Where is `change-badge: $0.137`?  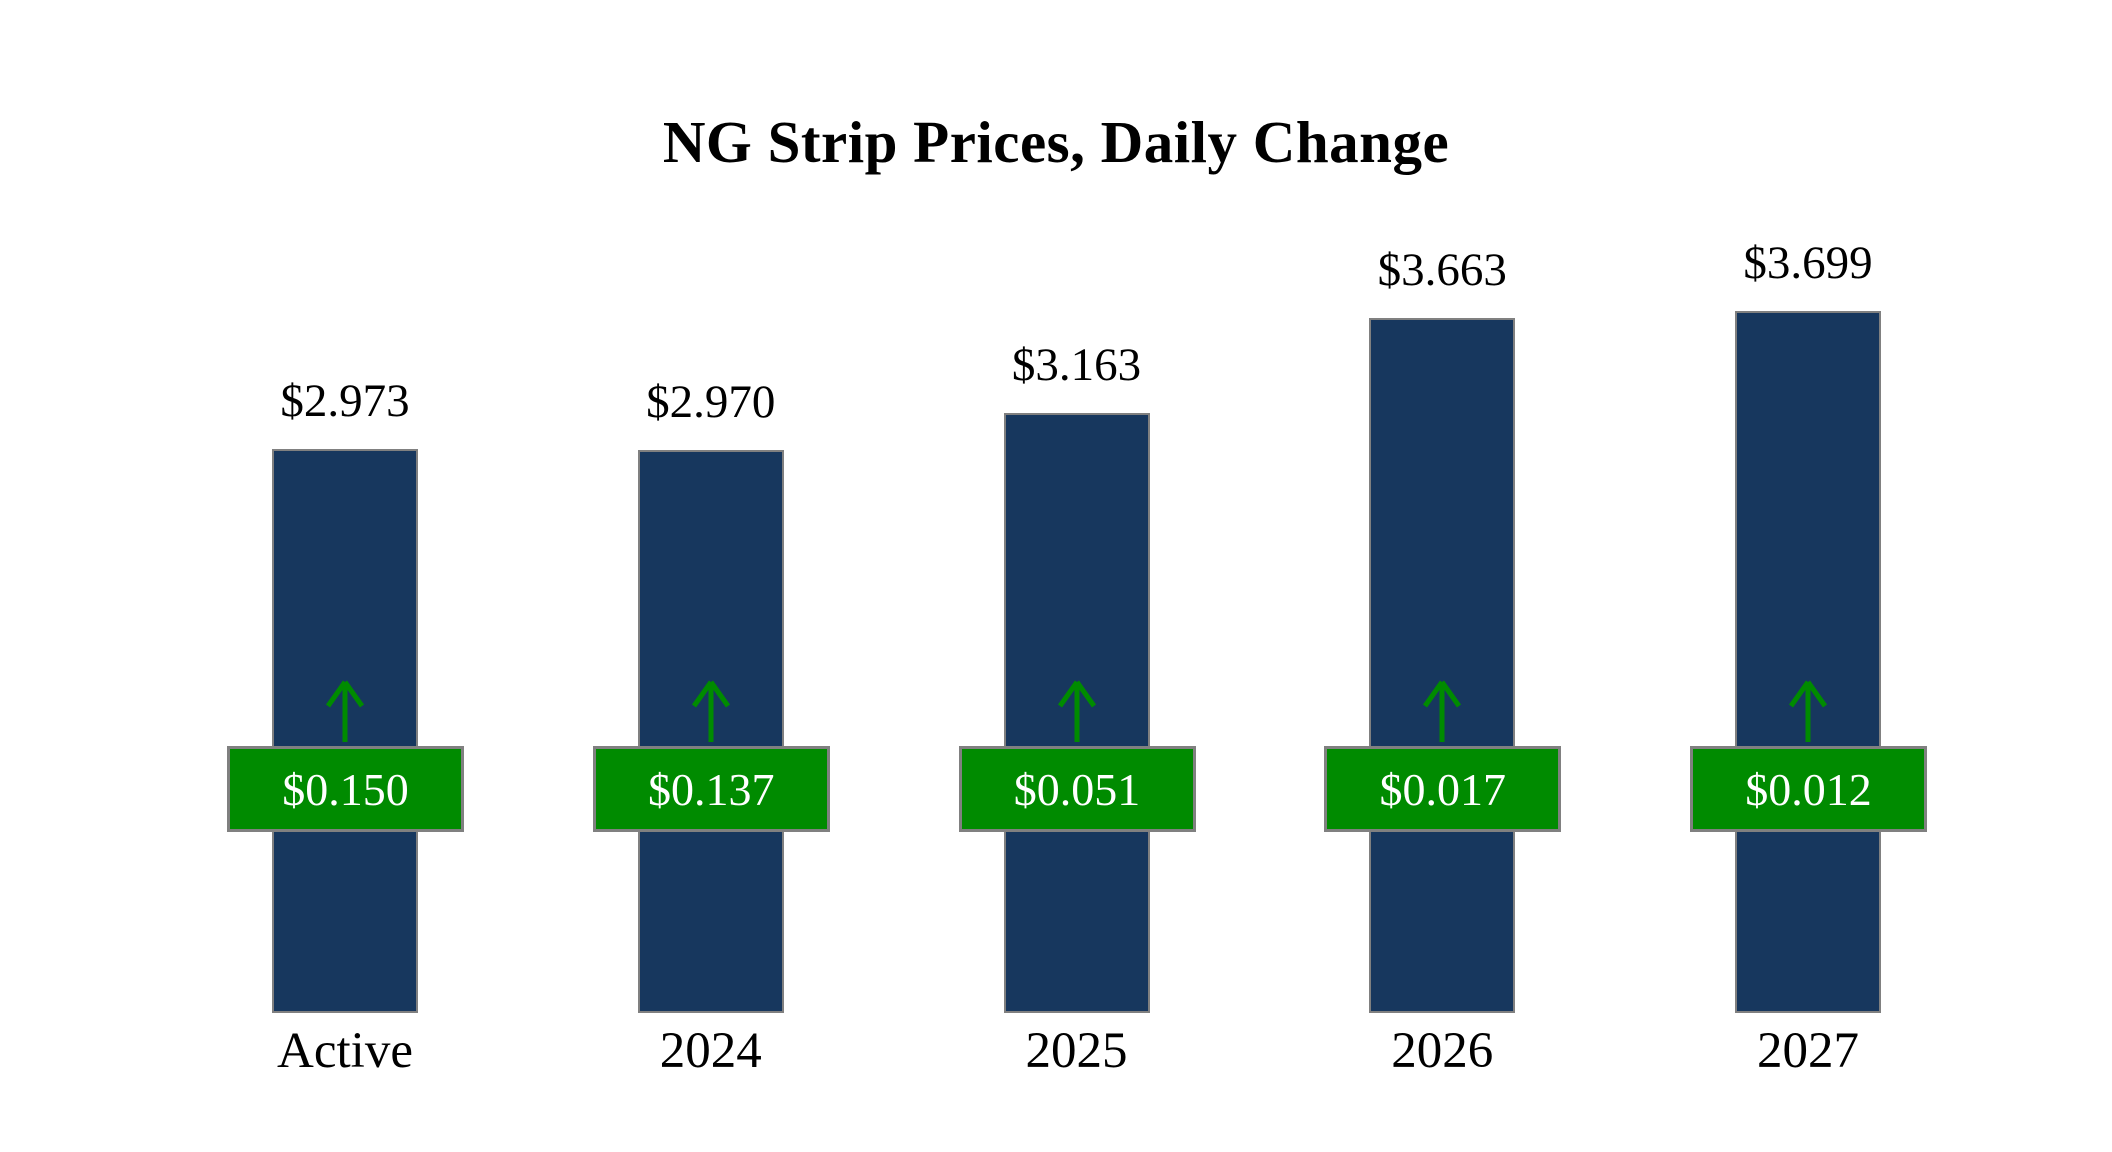 change-badge: $0.137 is located at coordinates (711, 789).